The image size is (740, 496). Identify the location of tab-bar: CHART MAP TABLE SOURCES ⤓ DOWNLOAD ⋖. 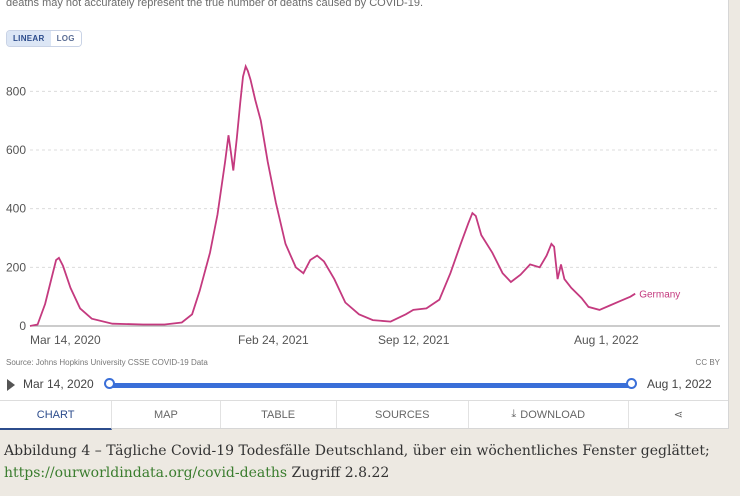
(364, 415).